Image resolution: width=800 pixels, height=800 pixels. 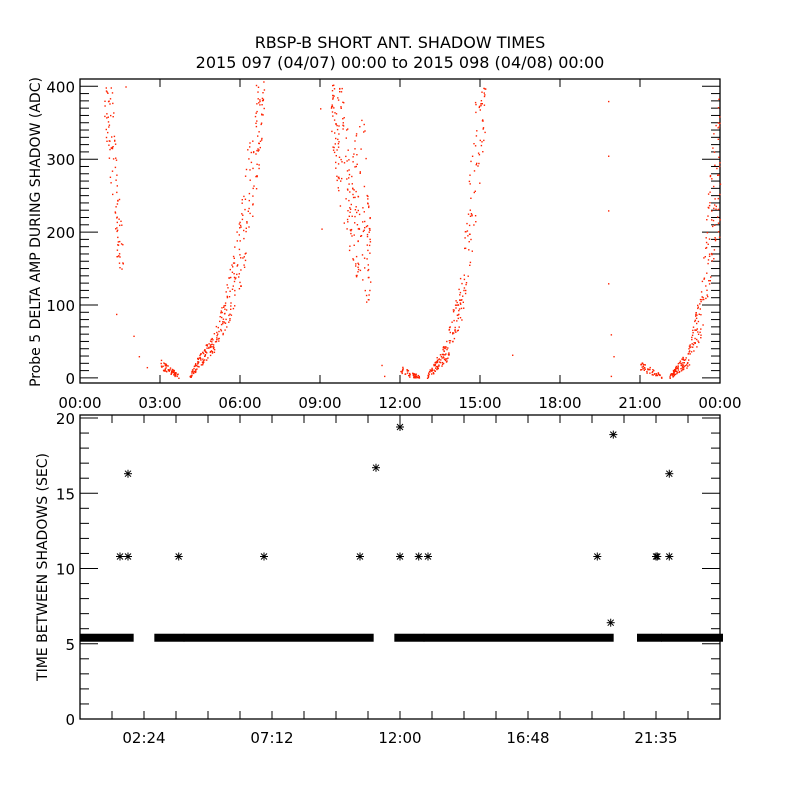 I want to click on asterisk-point, so click(x=597, y=556).